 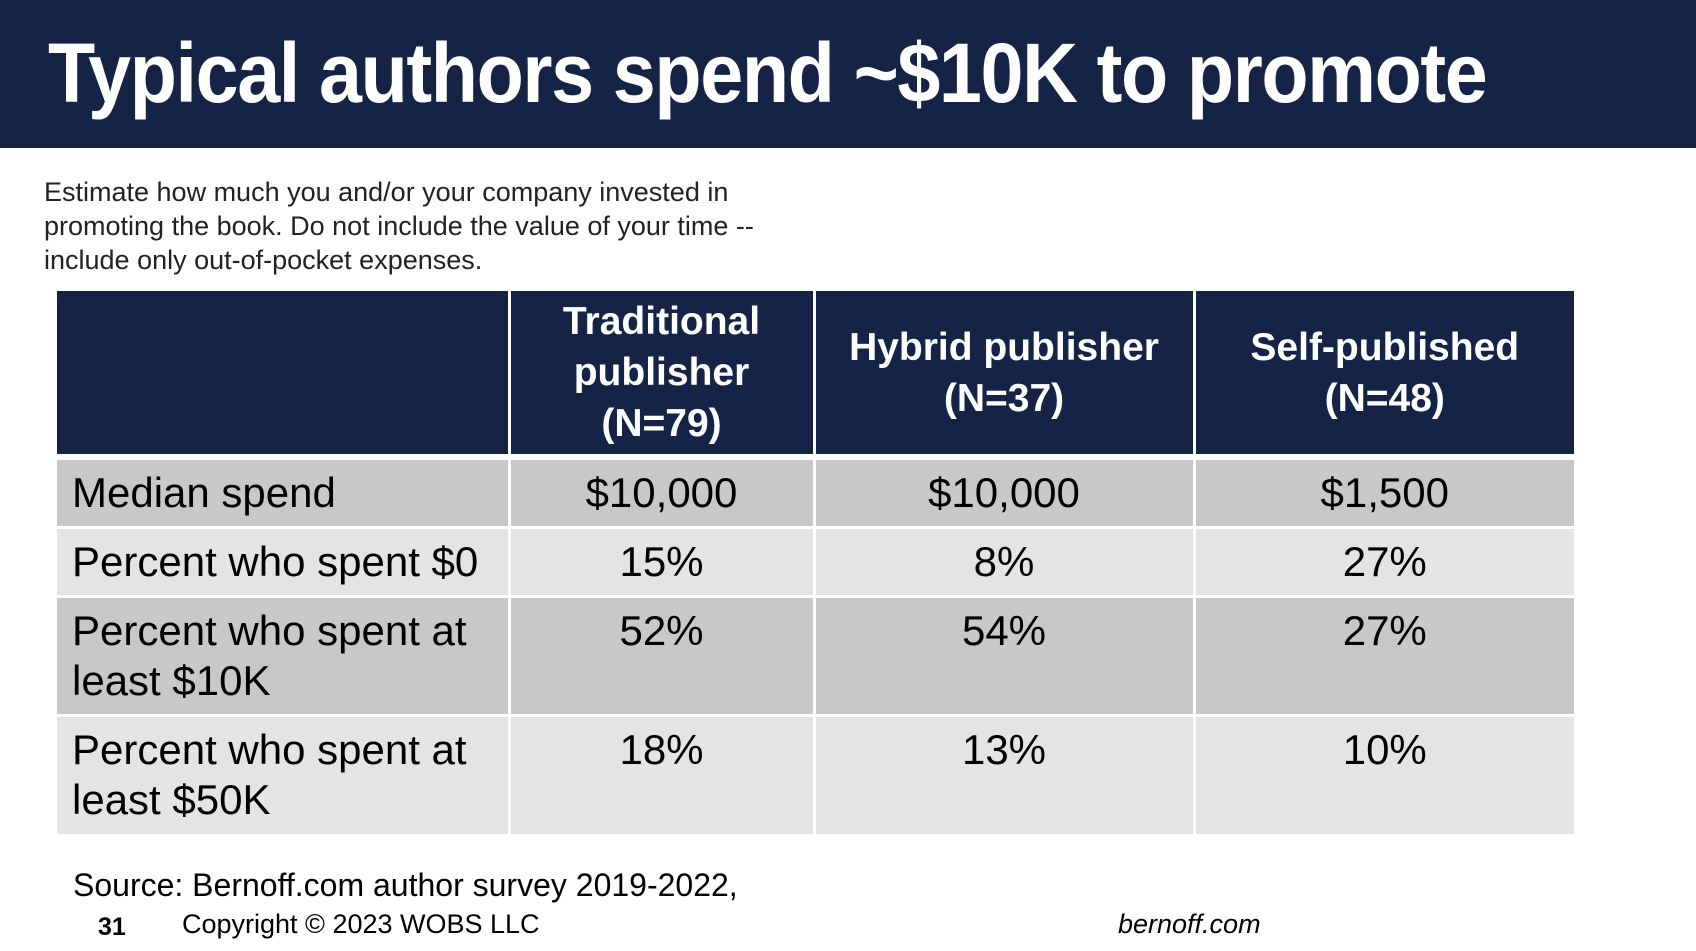 I want to click on table-row: Median spend $10,000 $10,000 $1,500, so click(x=815, y=491).